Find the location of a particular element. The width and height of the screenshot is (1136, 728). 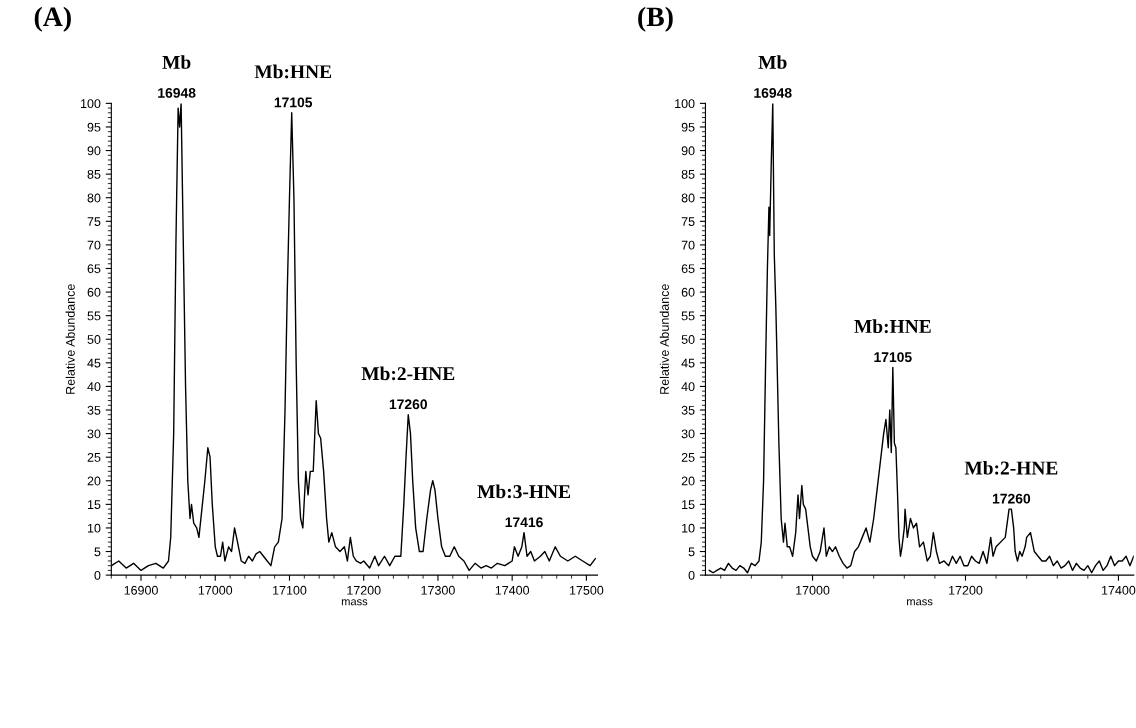

annotation: Mb:3-HNE is located at coordinates (524, 491).